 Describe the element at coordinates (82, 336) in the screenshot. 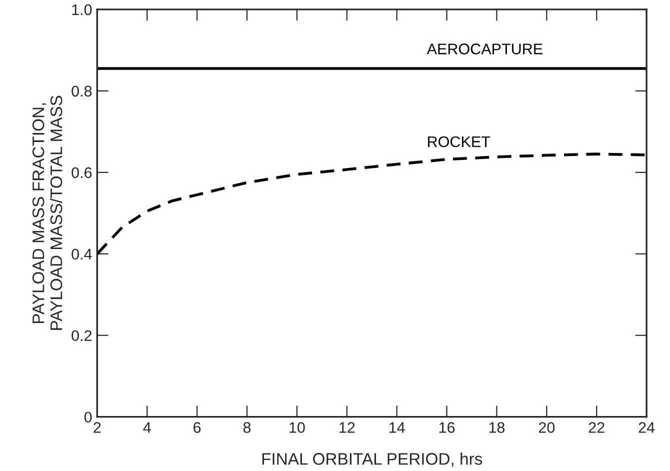

I see `y-tick-label: 0.2` at that location.